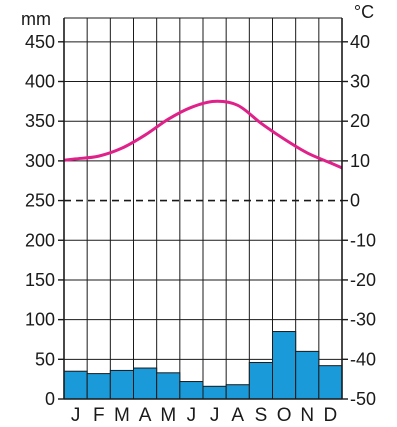 The image size is (397, 427). I want to click on temperature-tick-label: 0, so click(355, 201).